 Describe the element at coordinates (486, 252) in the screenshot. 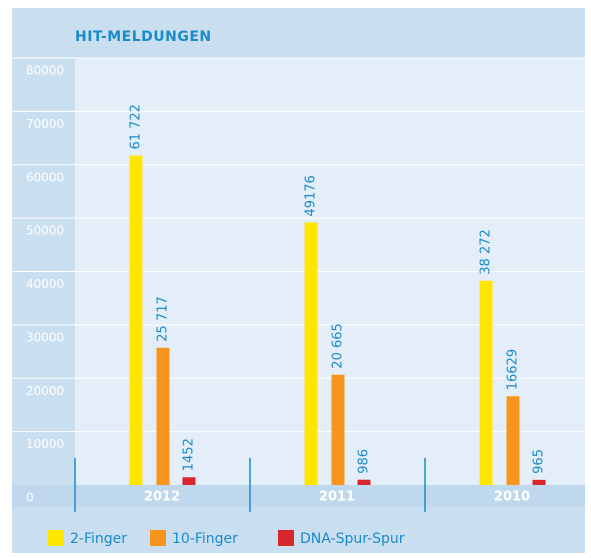

I see `data-label: 38 272` at that location.